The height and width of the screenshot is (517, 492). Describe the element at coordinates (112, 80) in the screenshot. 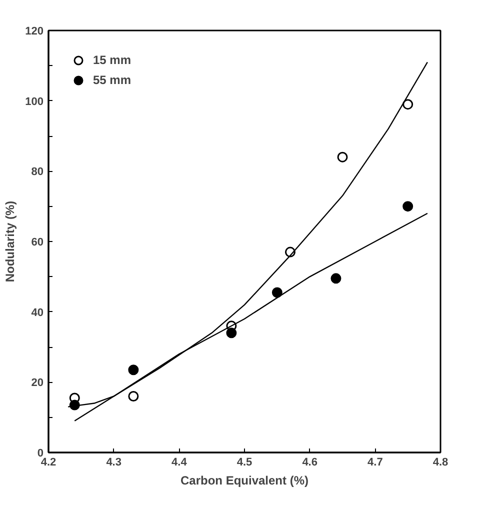

I see `legend-label: 55 mm` at that location.